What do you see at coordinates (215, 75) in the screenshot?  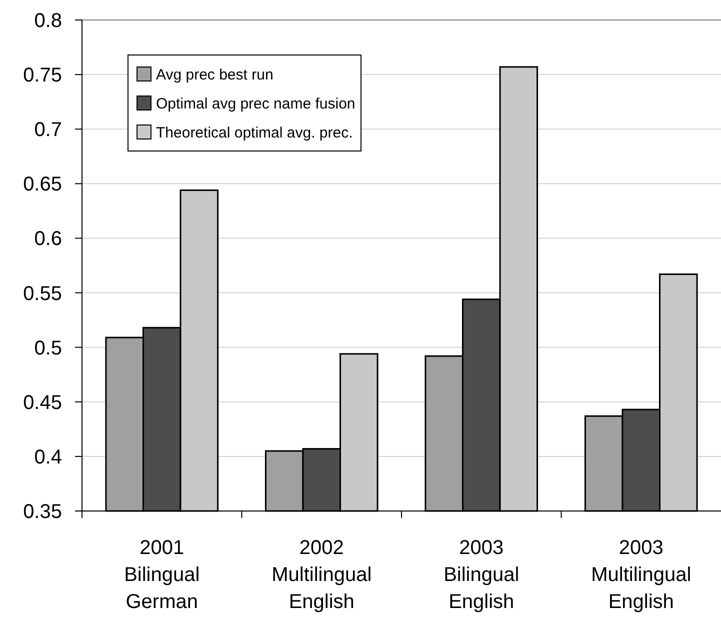 I see `legend-label: Avg prec best run` at bounding box center [215, 75].